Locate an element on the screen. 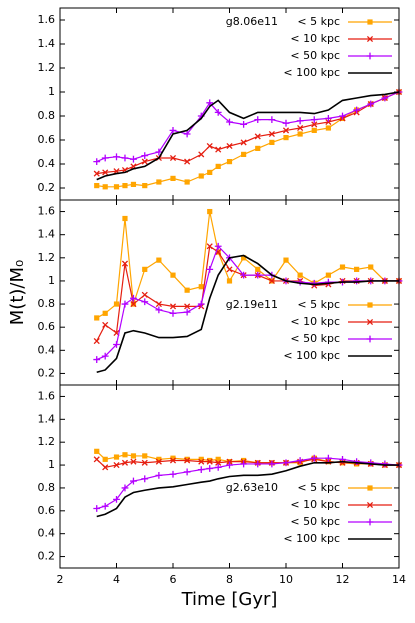 The height and width of the screenshot is (623, 415). x-axis-label: Time [Gyr] is located at coordinates (229, 599).